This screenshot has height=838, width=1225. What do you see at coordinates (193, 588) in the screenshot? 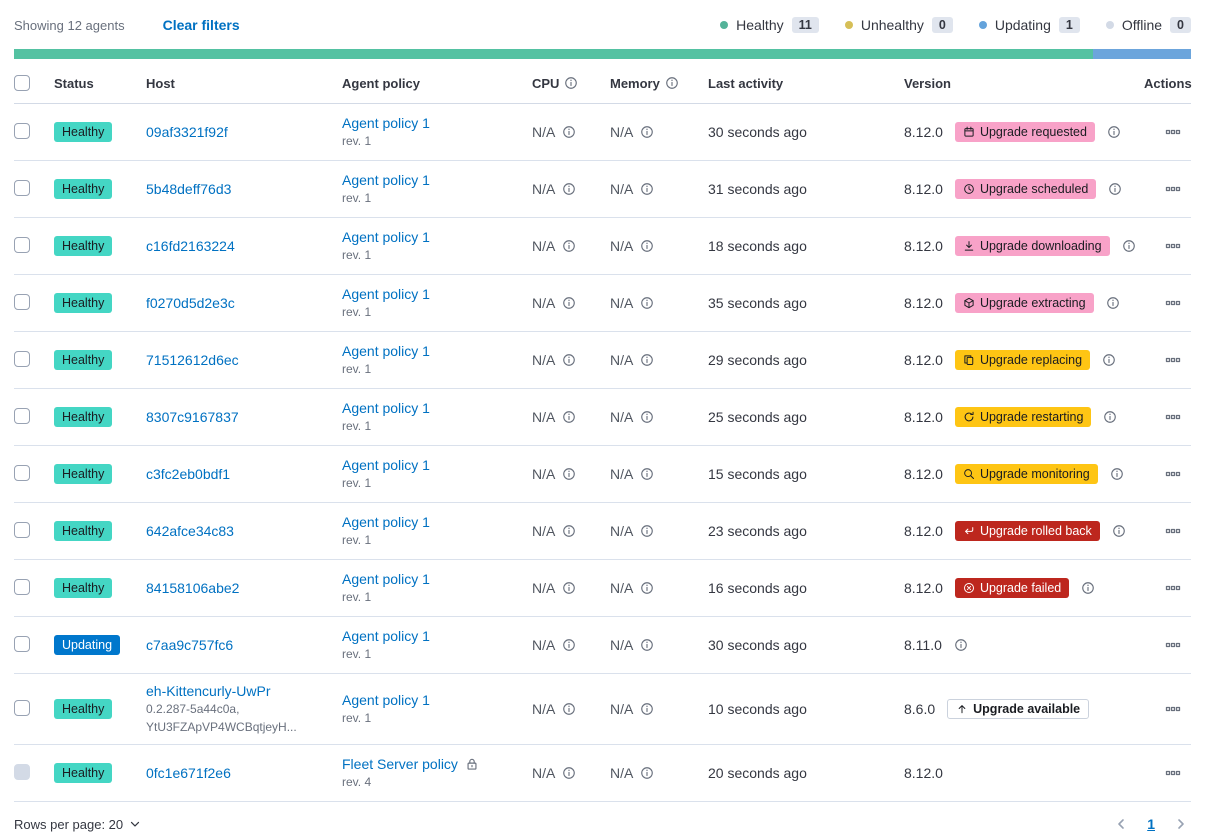
I see `host-link: 84158106abe2` at bounding box center [193, 588].